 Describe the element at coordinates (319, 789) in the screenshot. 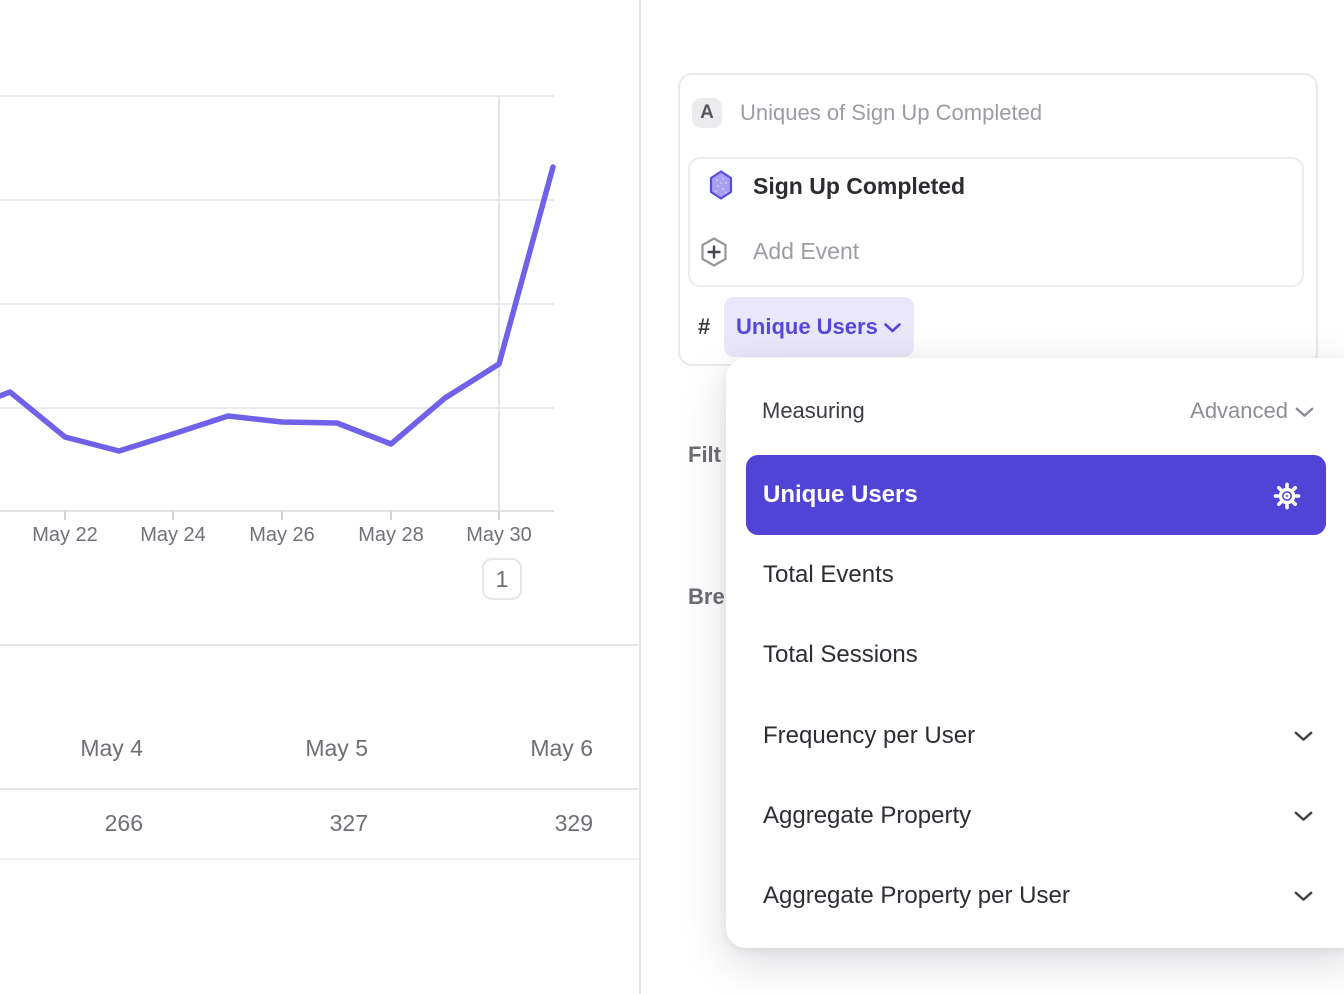

I see `table-header-border` at that location.